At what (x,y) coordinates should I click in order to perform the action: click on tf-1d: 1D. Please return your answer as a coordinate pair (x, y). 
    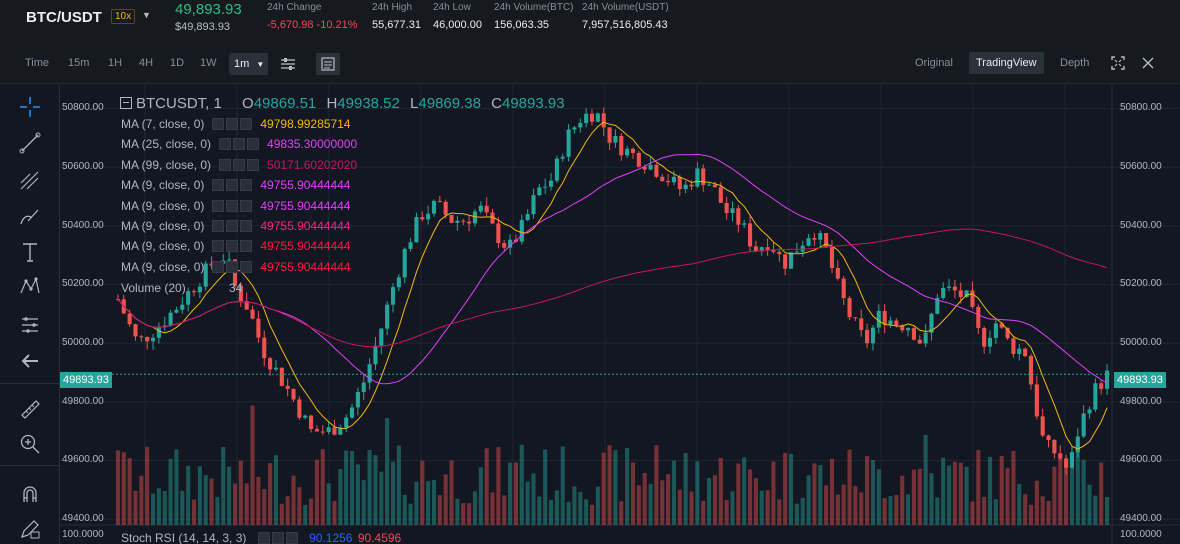
    Looking at the image, I should click on (177, 63).